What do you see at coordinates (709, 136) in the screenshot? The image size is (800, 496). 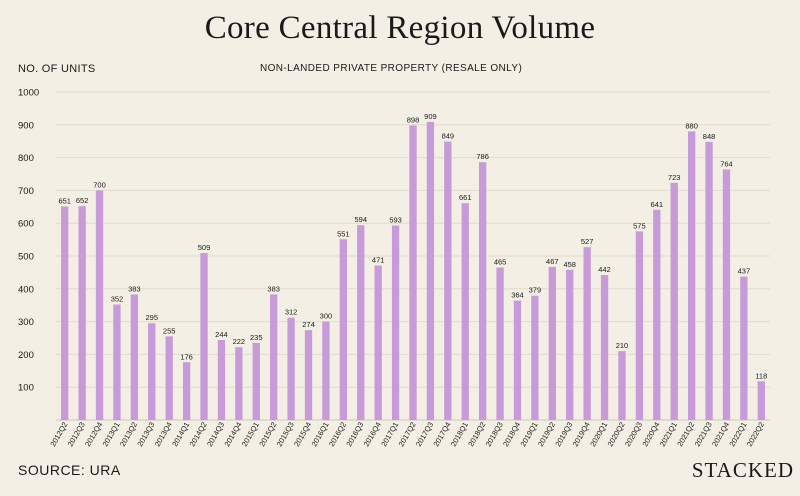 I see `data-label: 848` at bounding box center [709, 136].